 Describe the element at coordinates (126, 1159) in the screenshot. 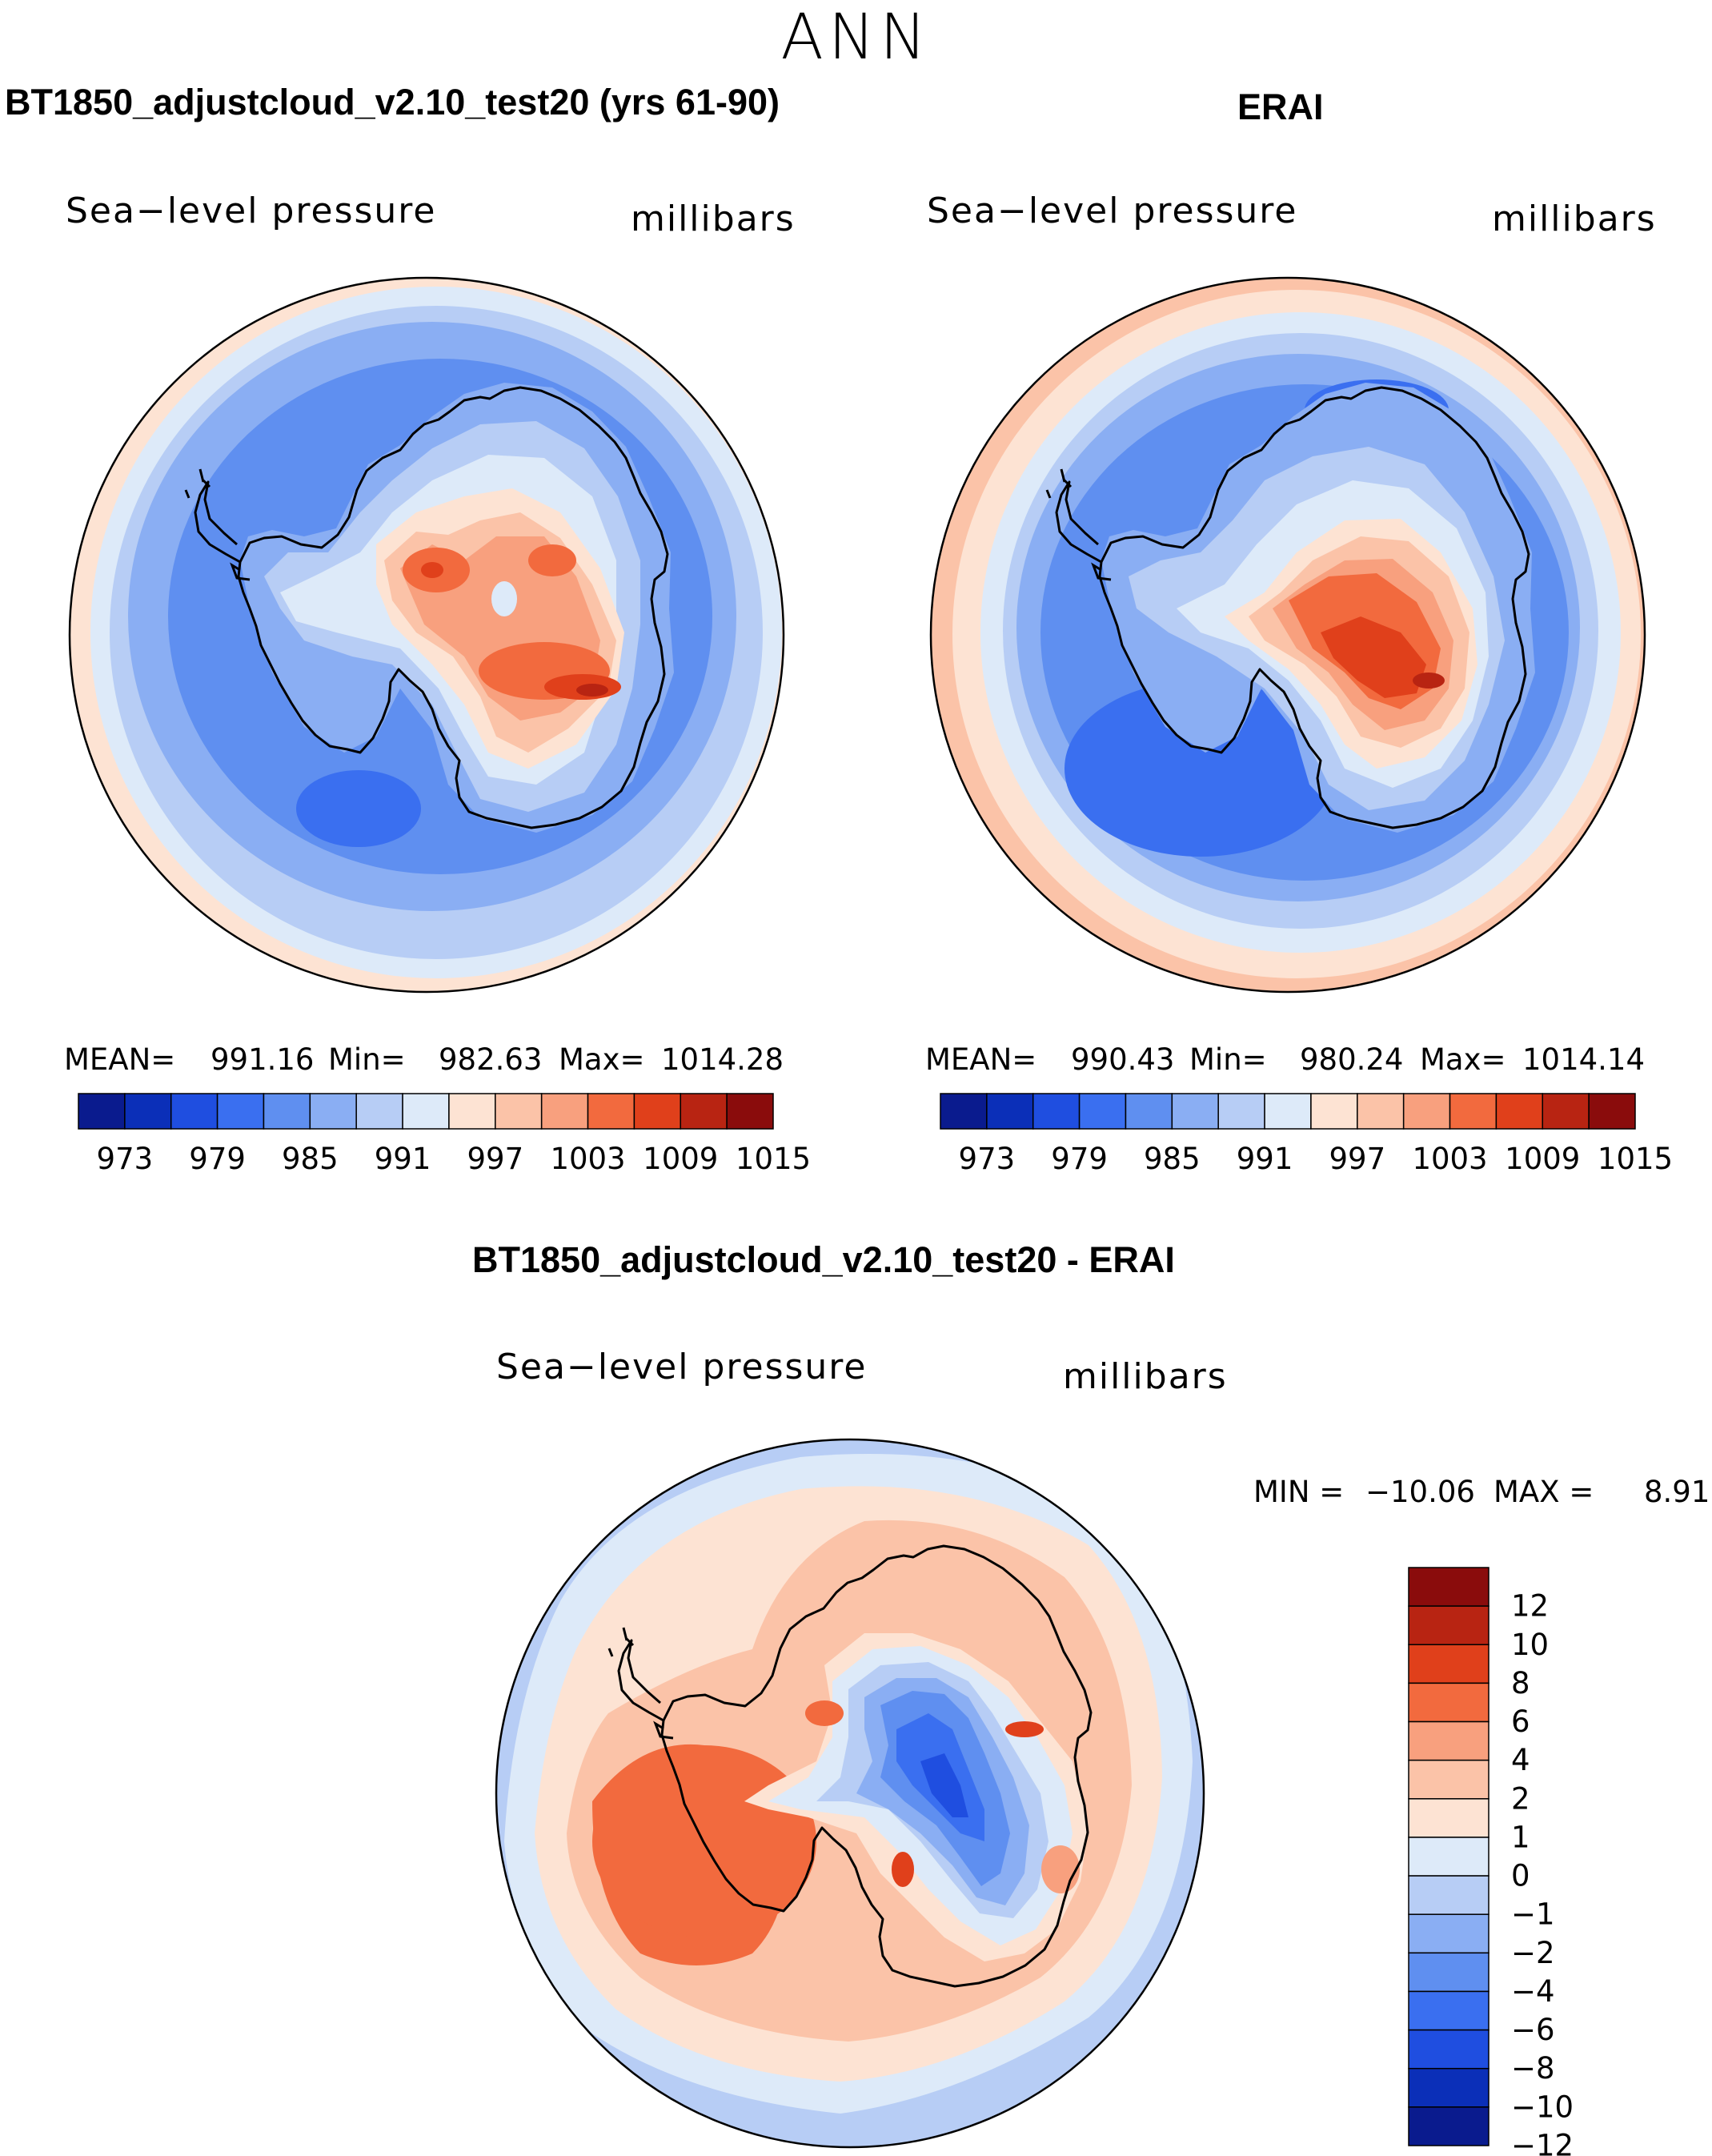

I see `colorbar-model-tick-label: 973` at that location.